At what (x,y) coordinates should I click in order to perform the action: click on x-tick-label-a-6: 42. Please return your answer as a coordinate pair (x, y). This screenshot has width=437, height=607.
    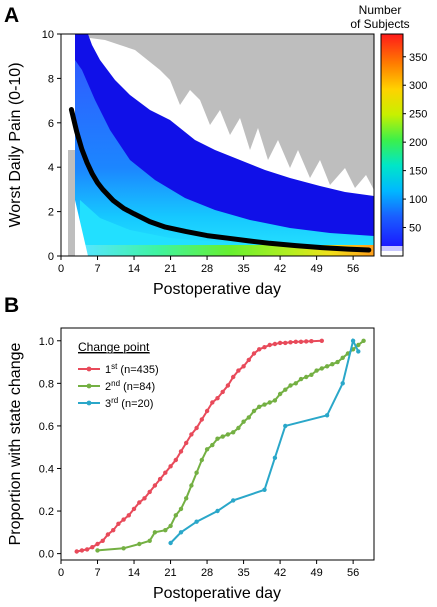
    Looking at the image, I should click on (280, 269).